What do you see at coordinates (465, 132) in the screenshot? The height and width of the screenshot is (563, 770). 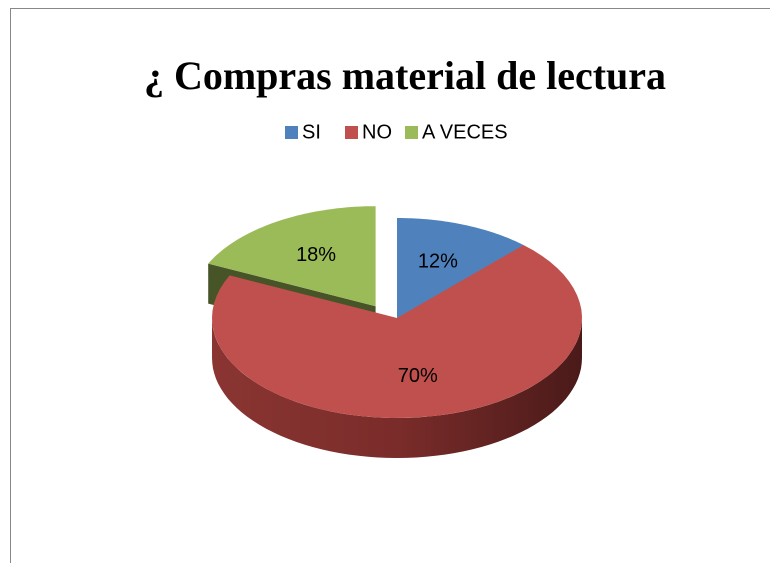 I see `legend-label: A VECES` at bounding box center [465, 132].